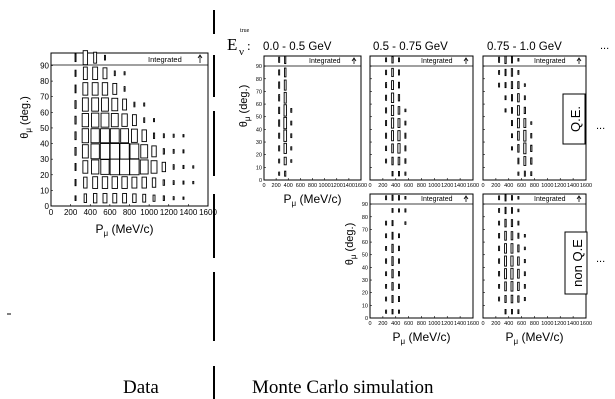 Image resolution: width=615 pixels, height=399 pixels. What do you see at coordinates (141, 387) in the screenshot?
I see `footer-data-label: Data` at bounding box center [141, 387].